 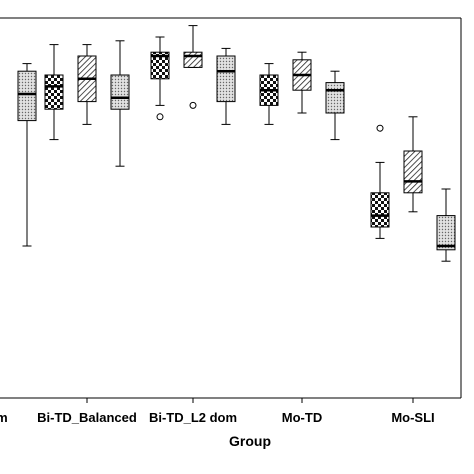 I want to click on x-tick-label: Bi-TD_L2 dom, so click(x=193, y=417).